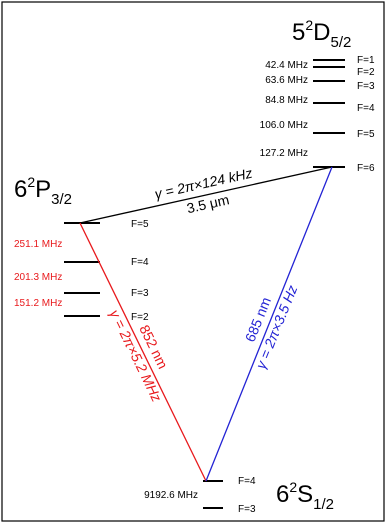 The height and width of the screenshot is (523, 386). Describe the element at coordinates (31, 182) in the screenshot. I see `p-level-sup: 2` at that location.